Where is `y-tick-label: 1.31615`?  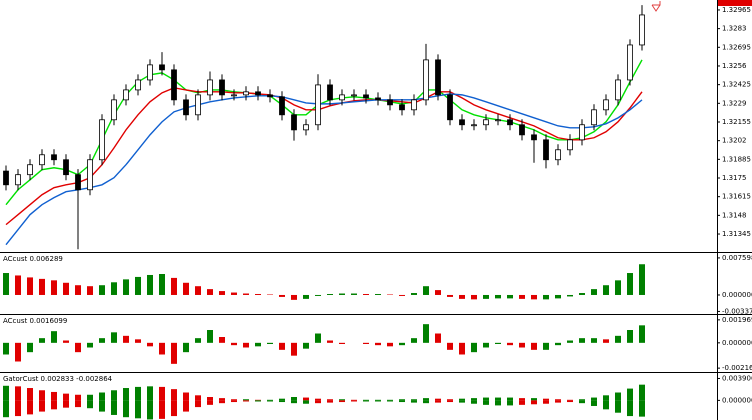
y-tick-label: 1.31615 is located at coordinates (736, 197).